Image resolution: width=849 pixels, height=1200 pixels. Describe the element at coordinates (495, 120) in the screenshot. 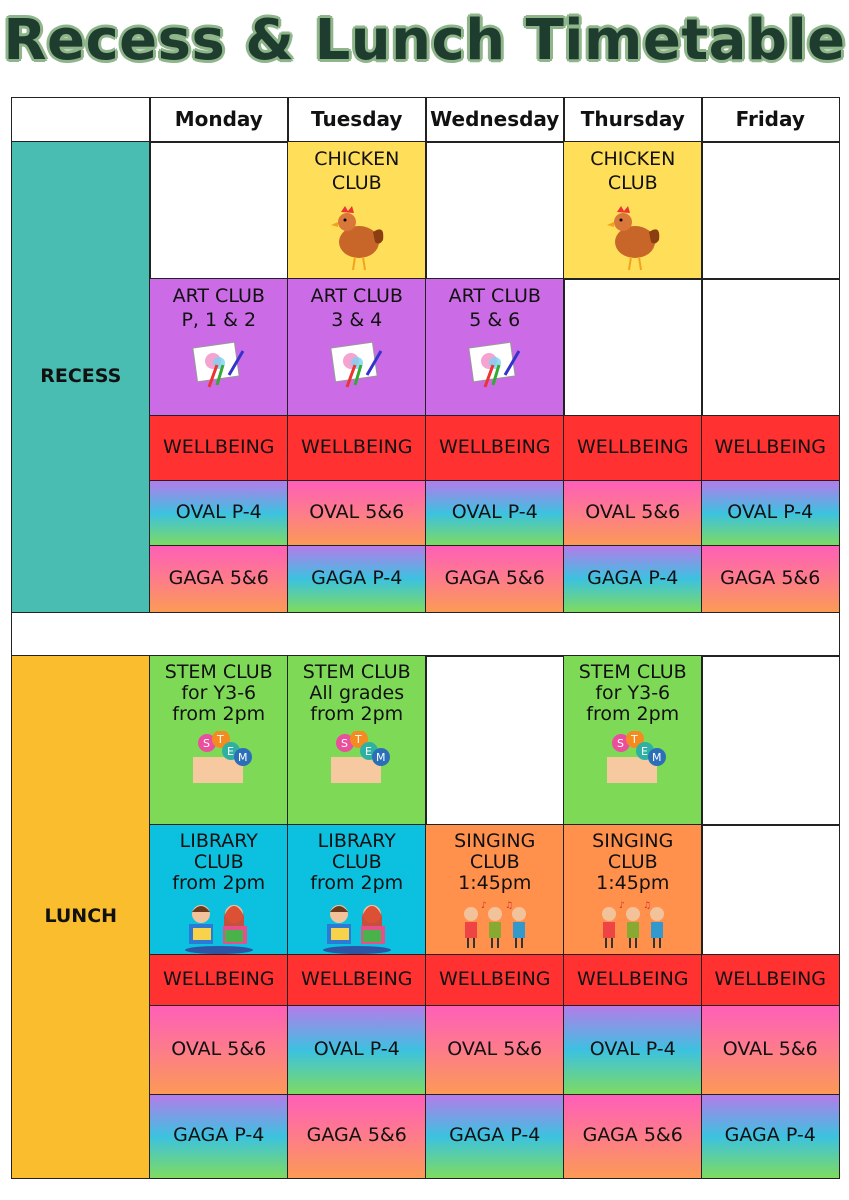

I see `header-wednesday: Wednesday` at that location.